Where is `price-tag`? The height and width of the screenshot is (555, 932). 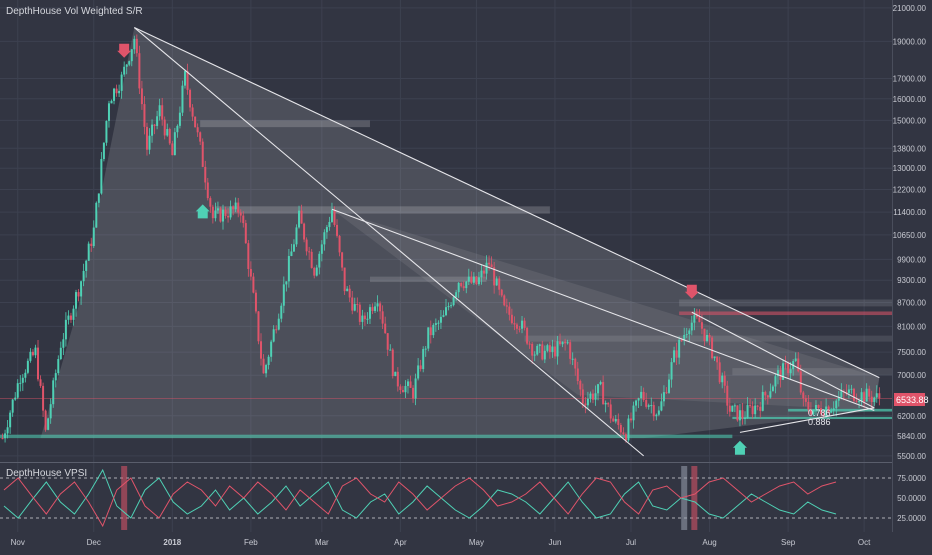 price-tag is located at coordinates (909, 399).